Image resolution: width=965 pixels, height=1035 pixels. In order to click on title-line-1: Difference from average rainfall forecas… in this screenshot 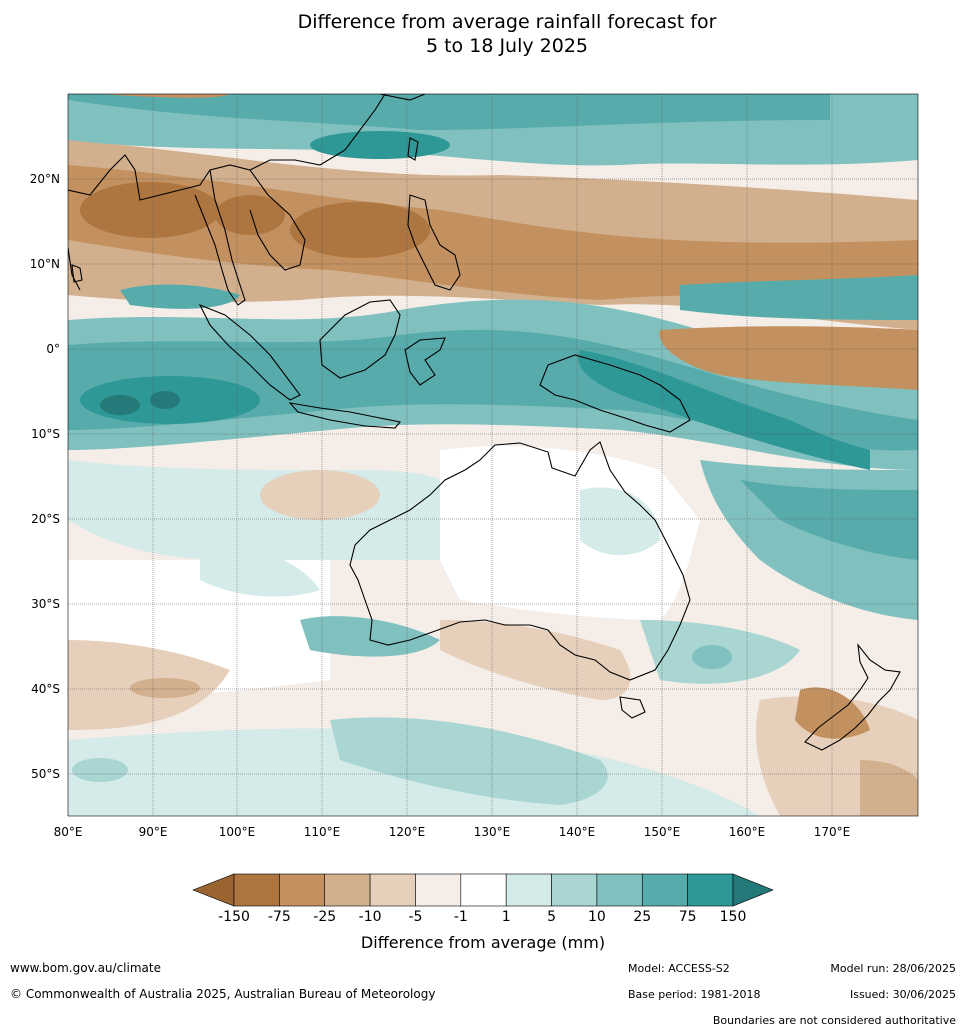, I will do `click(507, 22)`.